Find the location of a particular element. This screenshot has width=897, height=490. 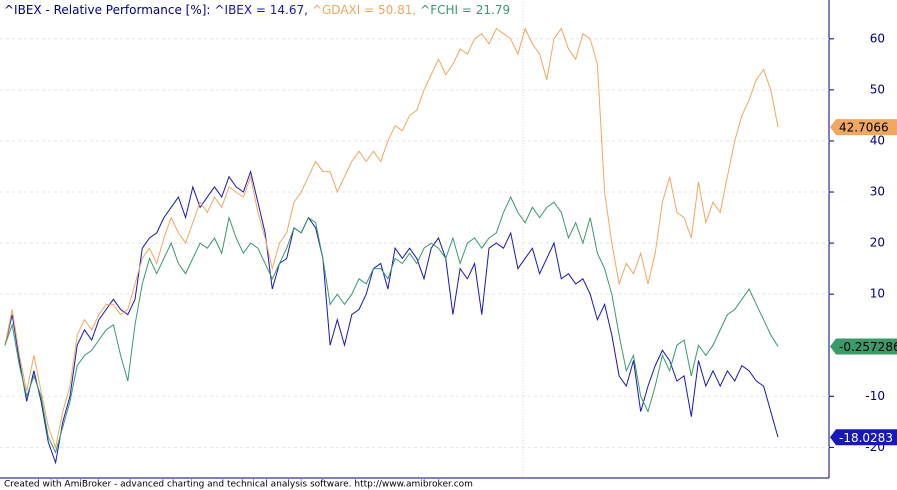

value-label: -18.0283 is located at coordinates (866, 438).